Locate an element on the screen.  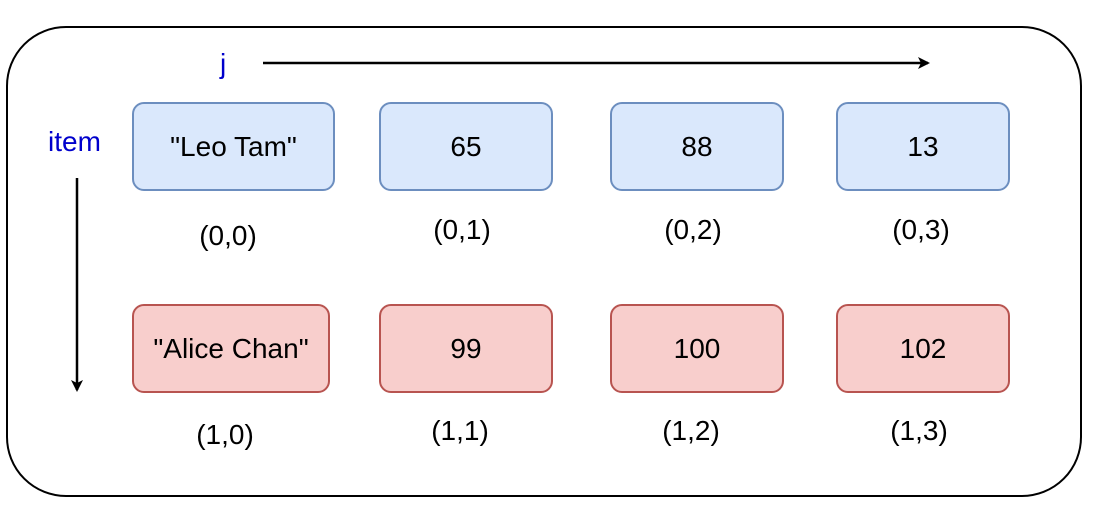
cell-1-1: 99 is located at coordinates (466, 348).